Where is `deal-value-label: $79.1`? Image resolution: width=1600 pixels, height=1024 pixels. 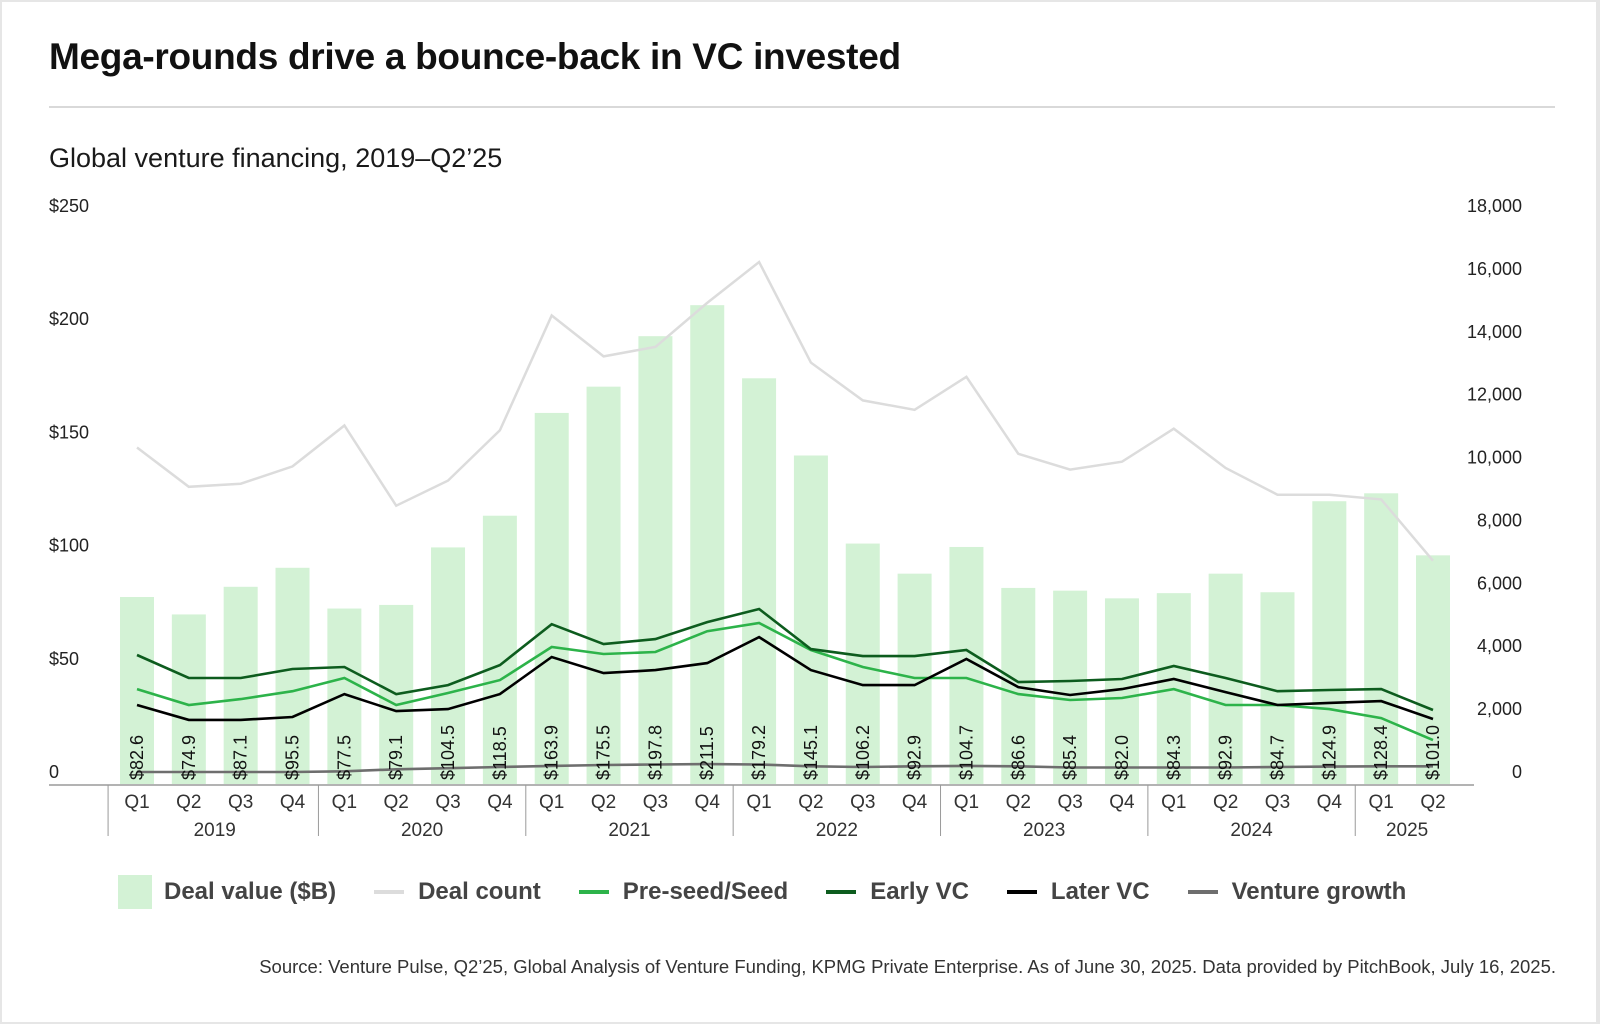
deal-value-label: $79.1 is located at coordinates (396, 757).